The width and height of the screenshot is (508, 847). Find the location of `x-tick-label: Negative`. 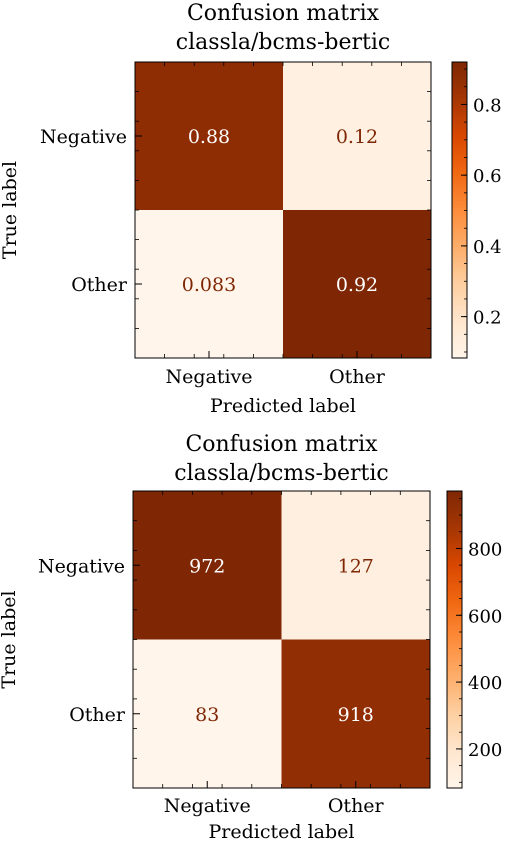

x-tick-label: Negative is located at coordinates (208, 377).